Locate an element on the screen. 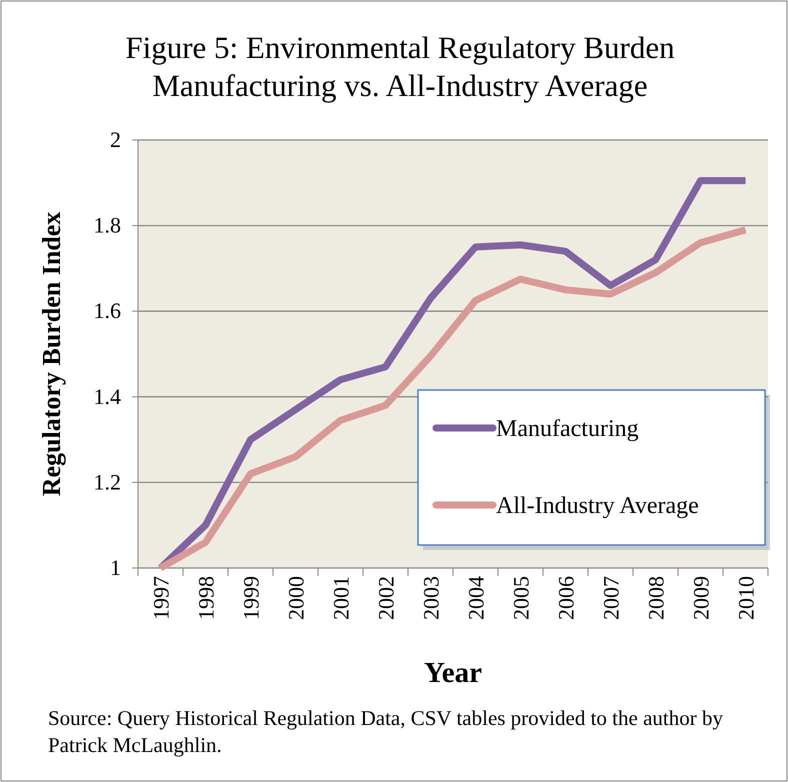 This screenshot has width=788, height=782. x-tick-label: 2007 is located at coordinates (611, 598).